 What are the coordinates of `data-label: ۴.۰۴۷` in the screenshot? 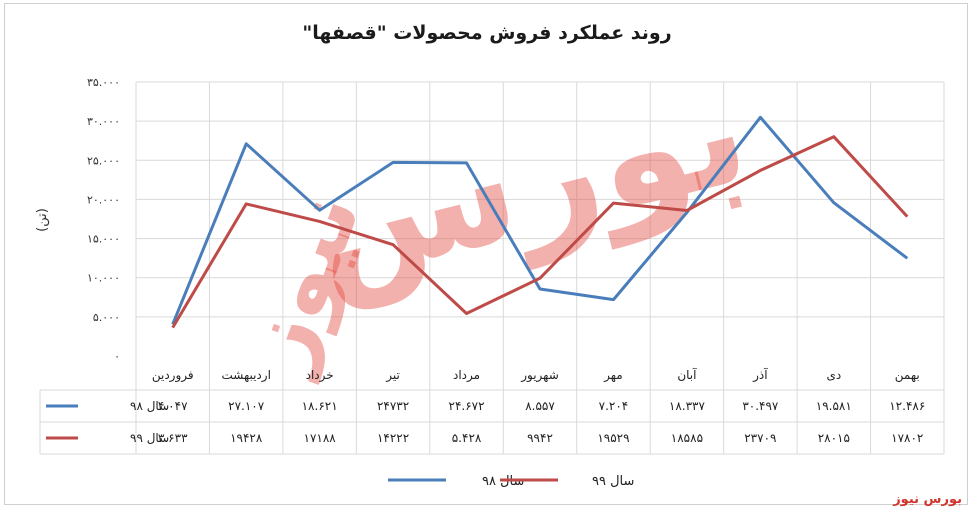 It's located at (173, 406).